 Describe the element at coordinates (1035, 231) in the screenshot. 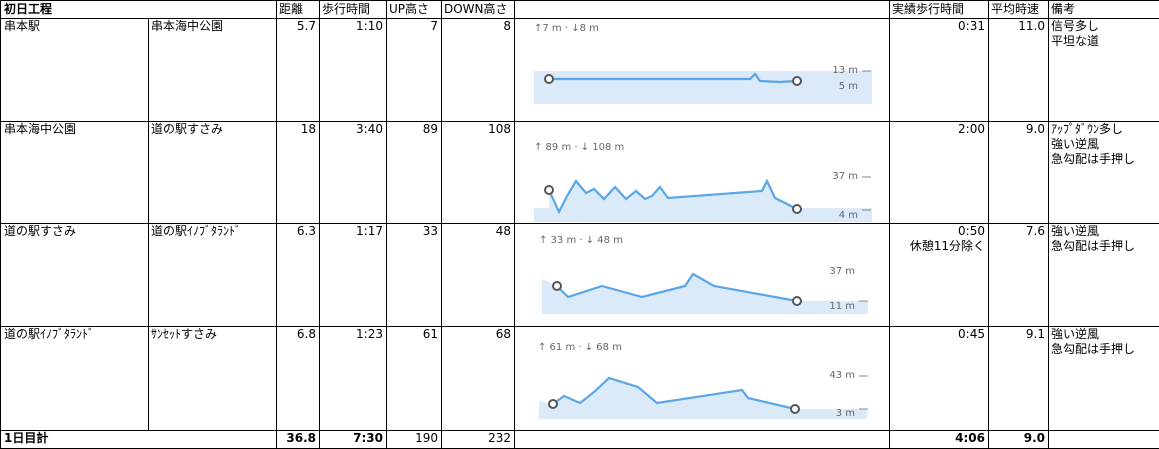

I see `cell-text: 7.6` at that location.